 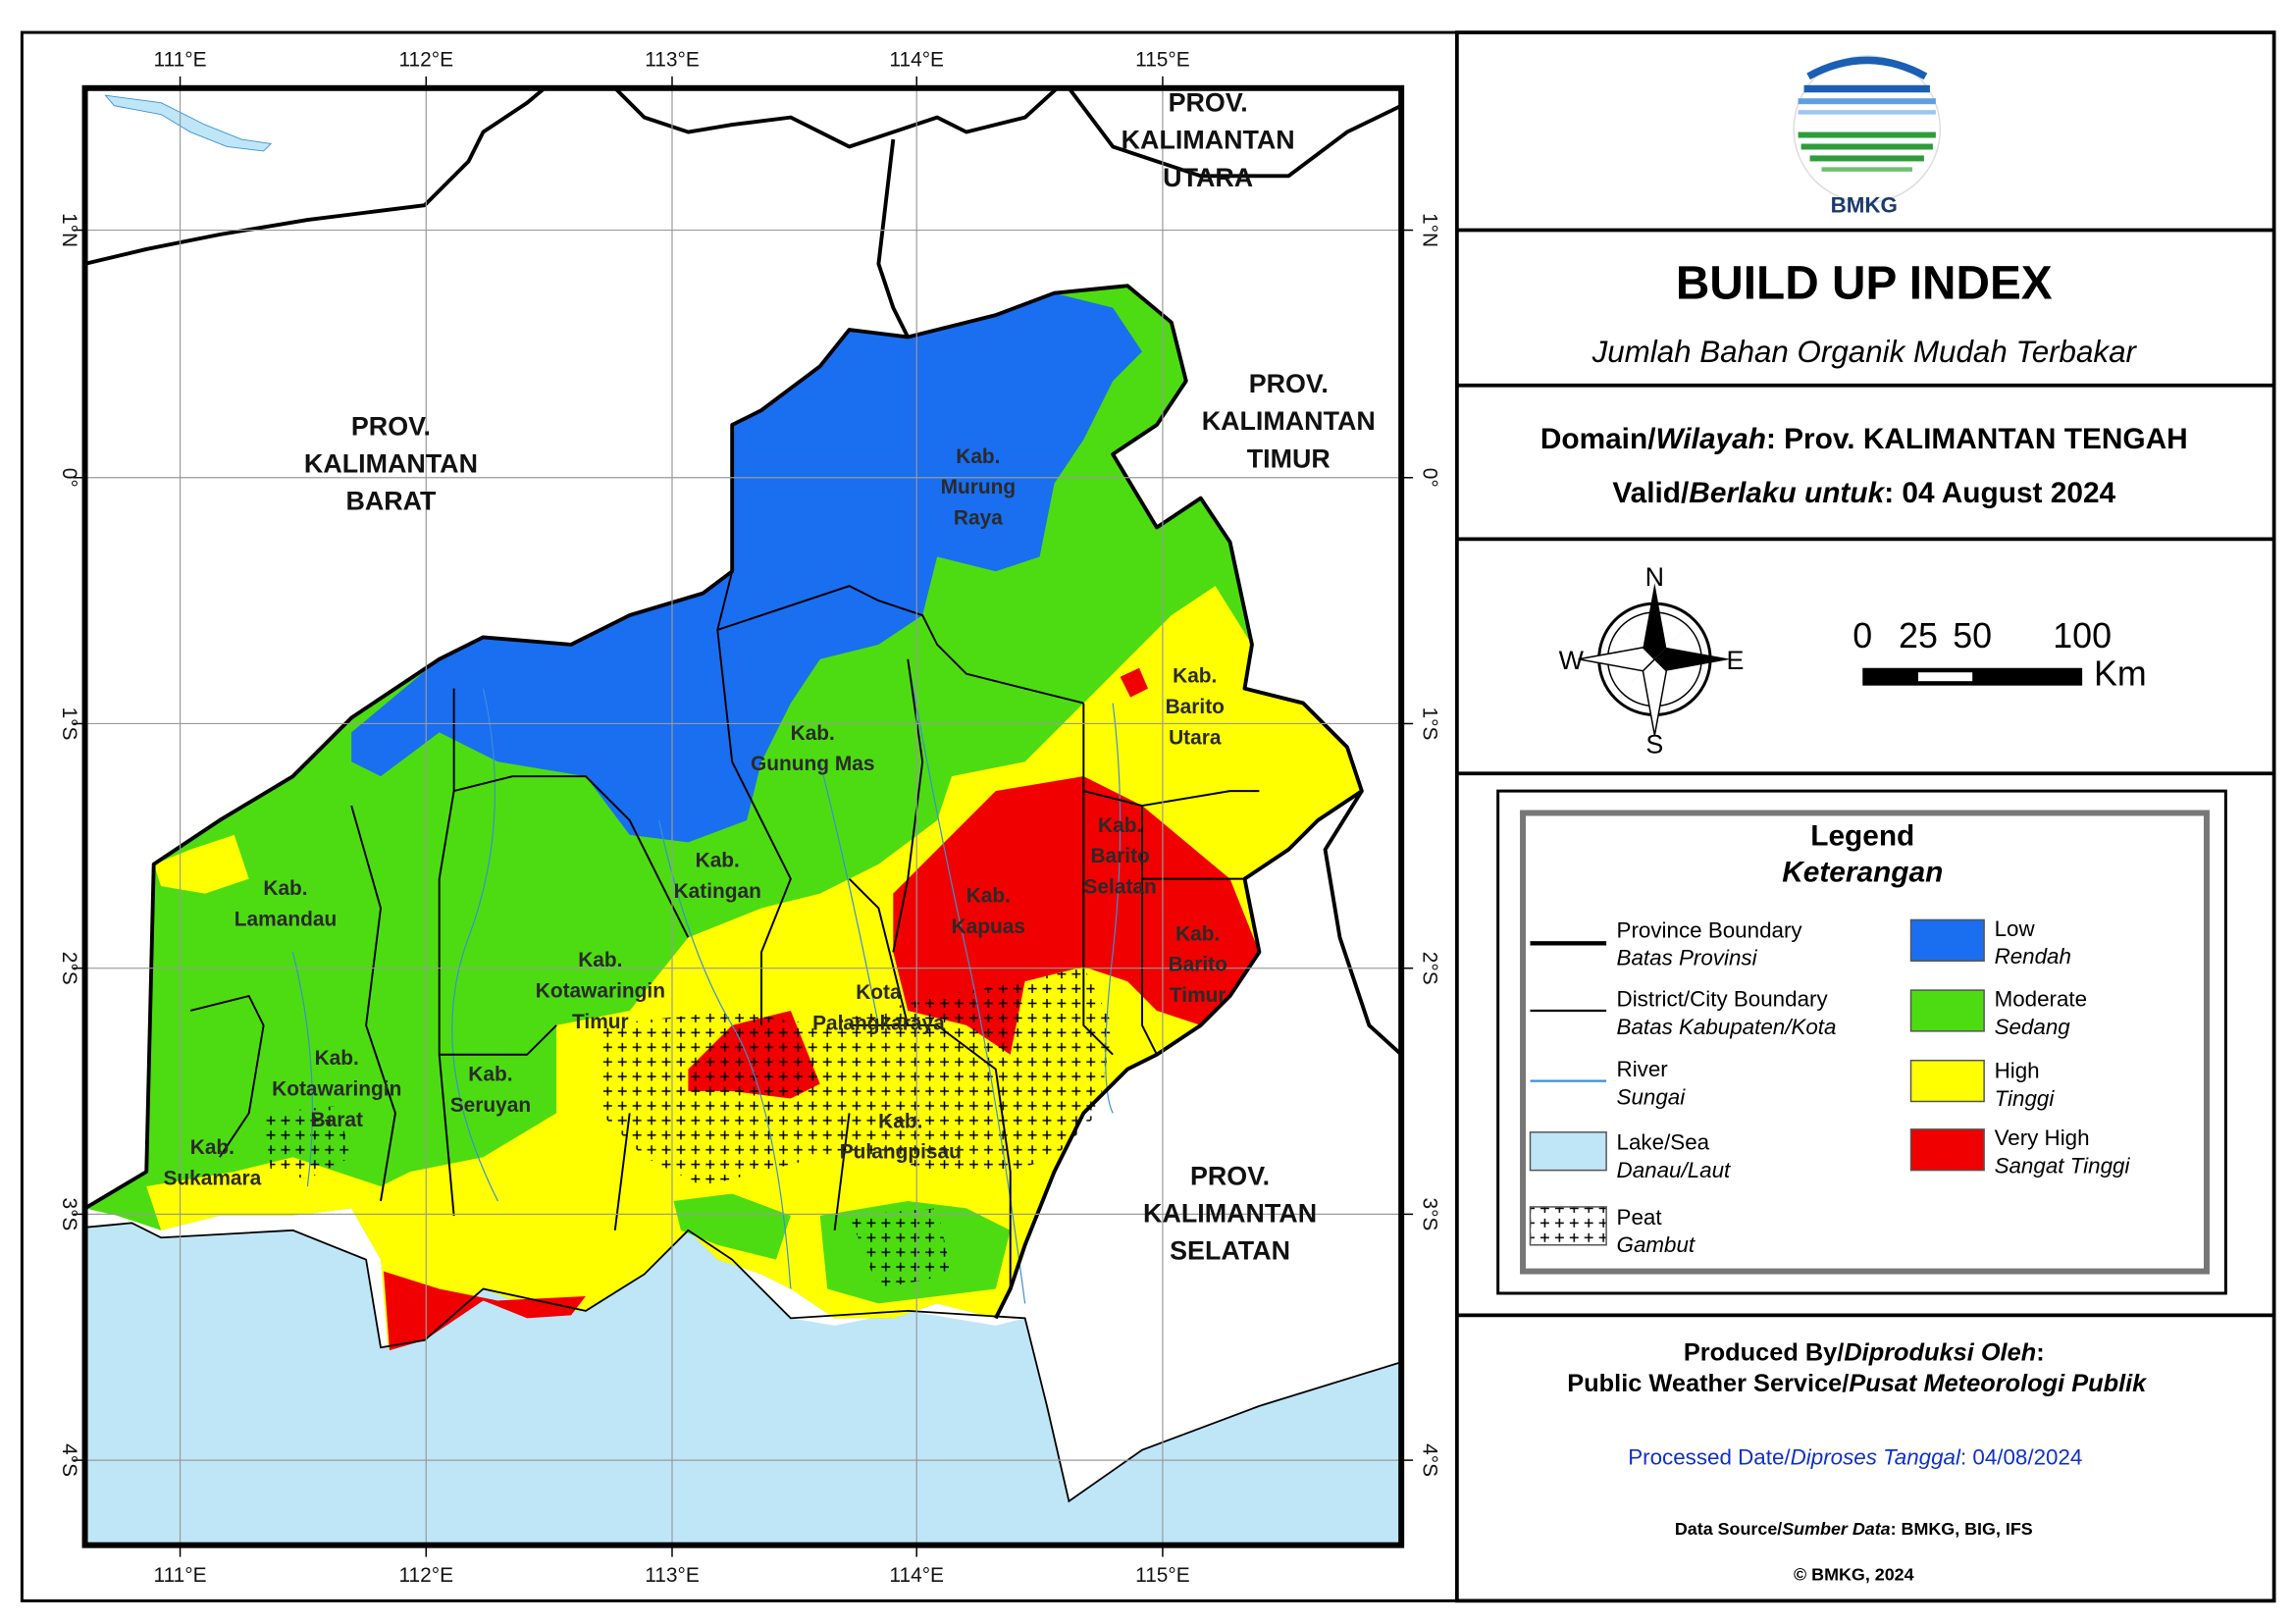 What do you see at coordinates (1972, 635) in the screenshot?
I see `scale-label: 50` at bounding box center [1972, 635].